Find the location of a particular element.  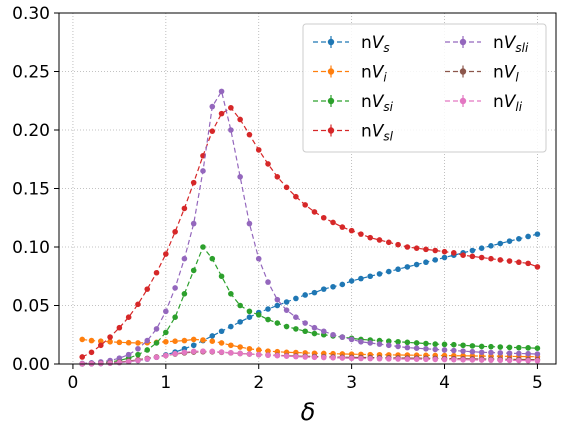

legend-label: nVi is located at coordinates (374, 74).